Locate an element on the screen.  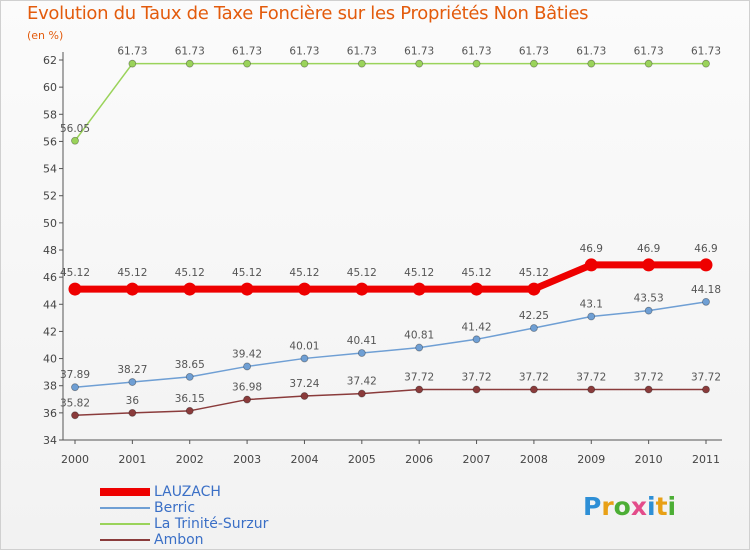
y-tick-label: 58 is located at coordinates (50, 114).